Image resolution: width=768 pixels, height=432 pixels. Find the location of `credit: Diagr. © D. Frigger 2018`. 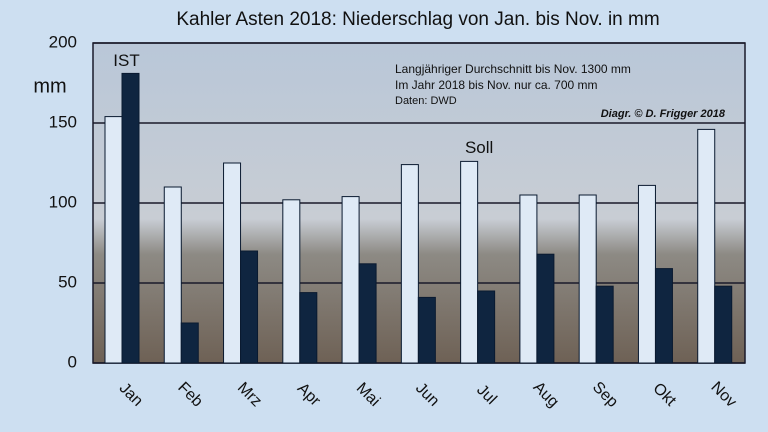

credit: Diagr. © D. Frigger 2018 is located at coordinates (663, 114).